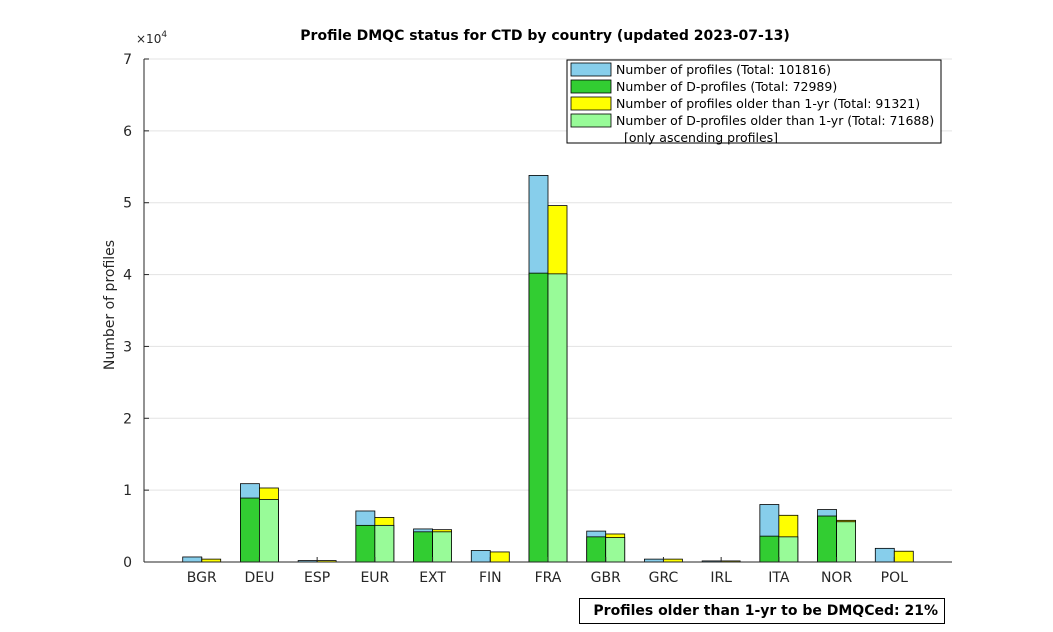 The height and width of the screenshot is (632, 1053). Describe the element at coordinates (127, 419) in the screenshot. I see `y-tick-label: 2` at that location.